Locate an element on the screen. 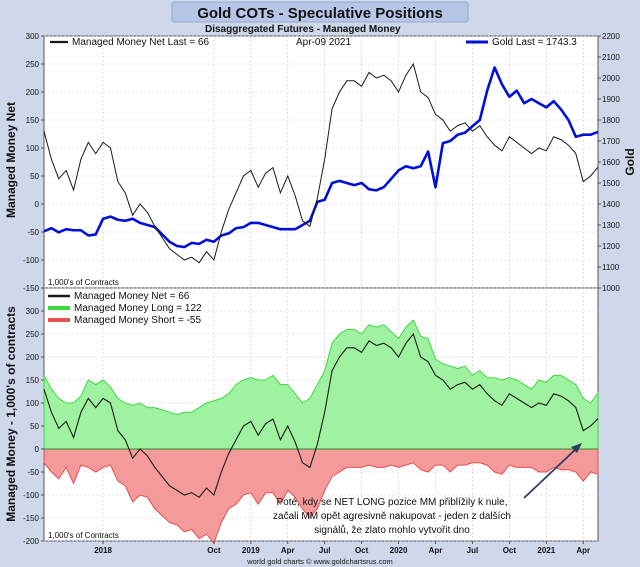  ylabel-bottom: Managed Money - 1,000's of contracts is located at coordinates (11, 414).